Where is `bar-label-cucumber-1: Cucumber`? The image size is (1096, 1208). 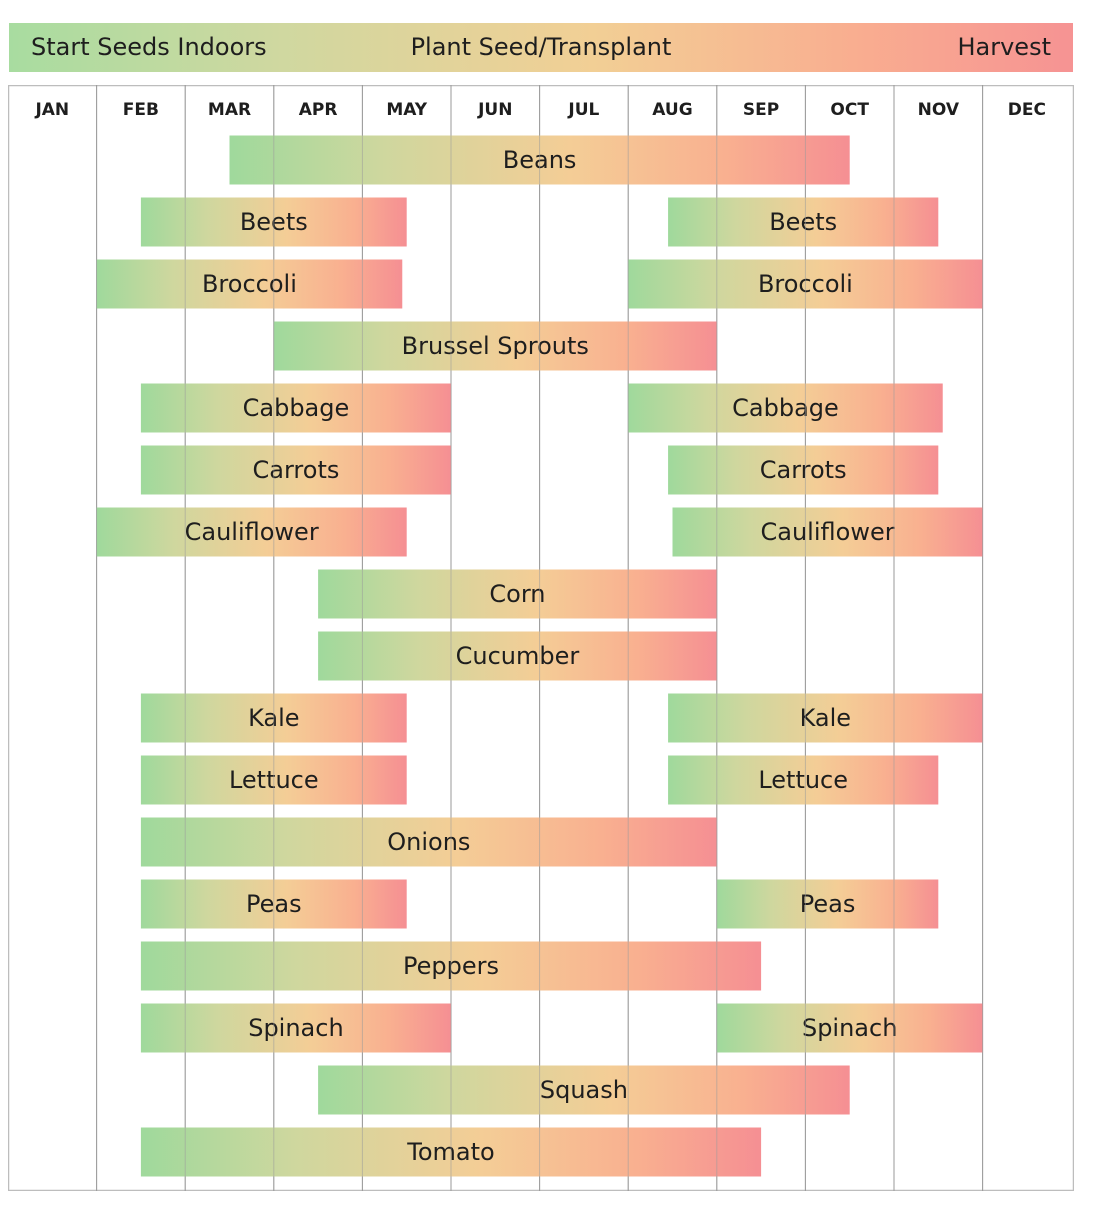 bar-label-cucumber-1: Cucumber is located at coordinates (518, 656).